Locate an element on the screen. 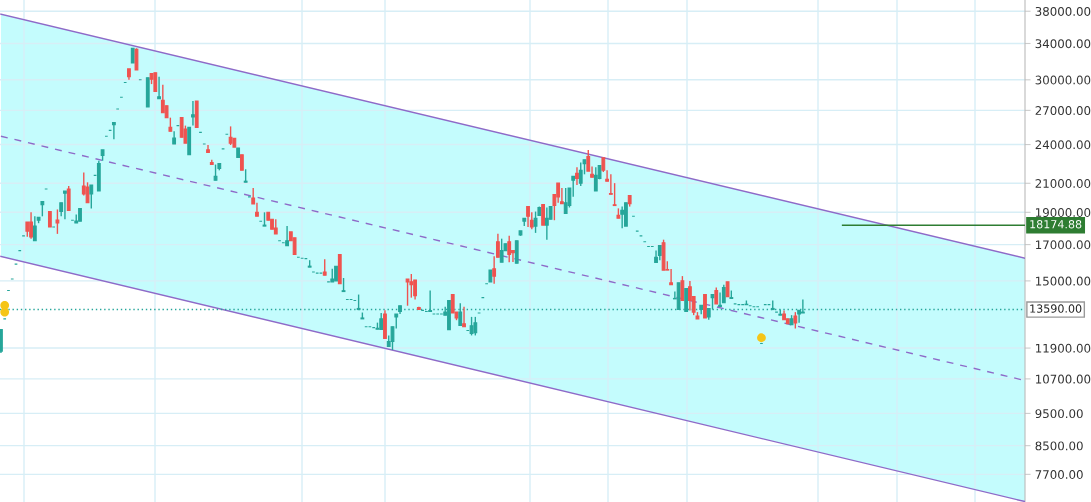 This screenshot has height=502, width=1091. y-tick-label: 11900.00 is located at coordinates (1063, 348).